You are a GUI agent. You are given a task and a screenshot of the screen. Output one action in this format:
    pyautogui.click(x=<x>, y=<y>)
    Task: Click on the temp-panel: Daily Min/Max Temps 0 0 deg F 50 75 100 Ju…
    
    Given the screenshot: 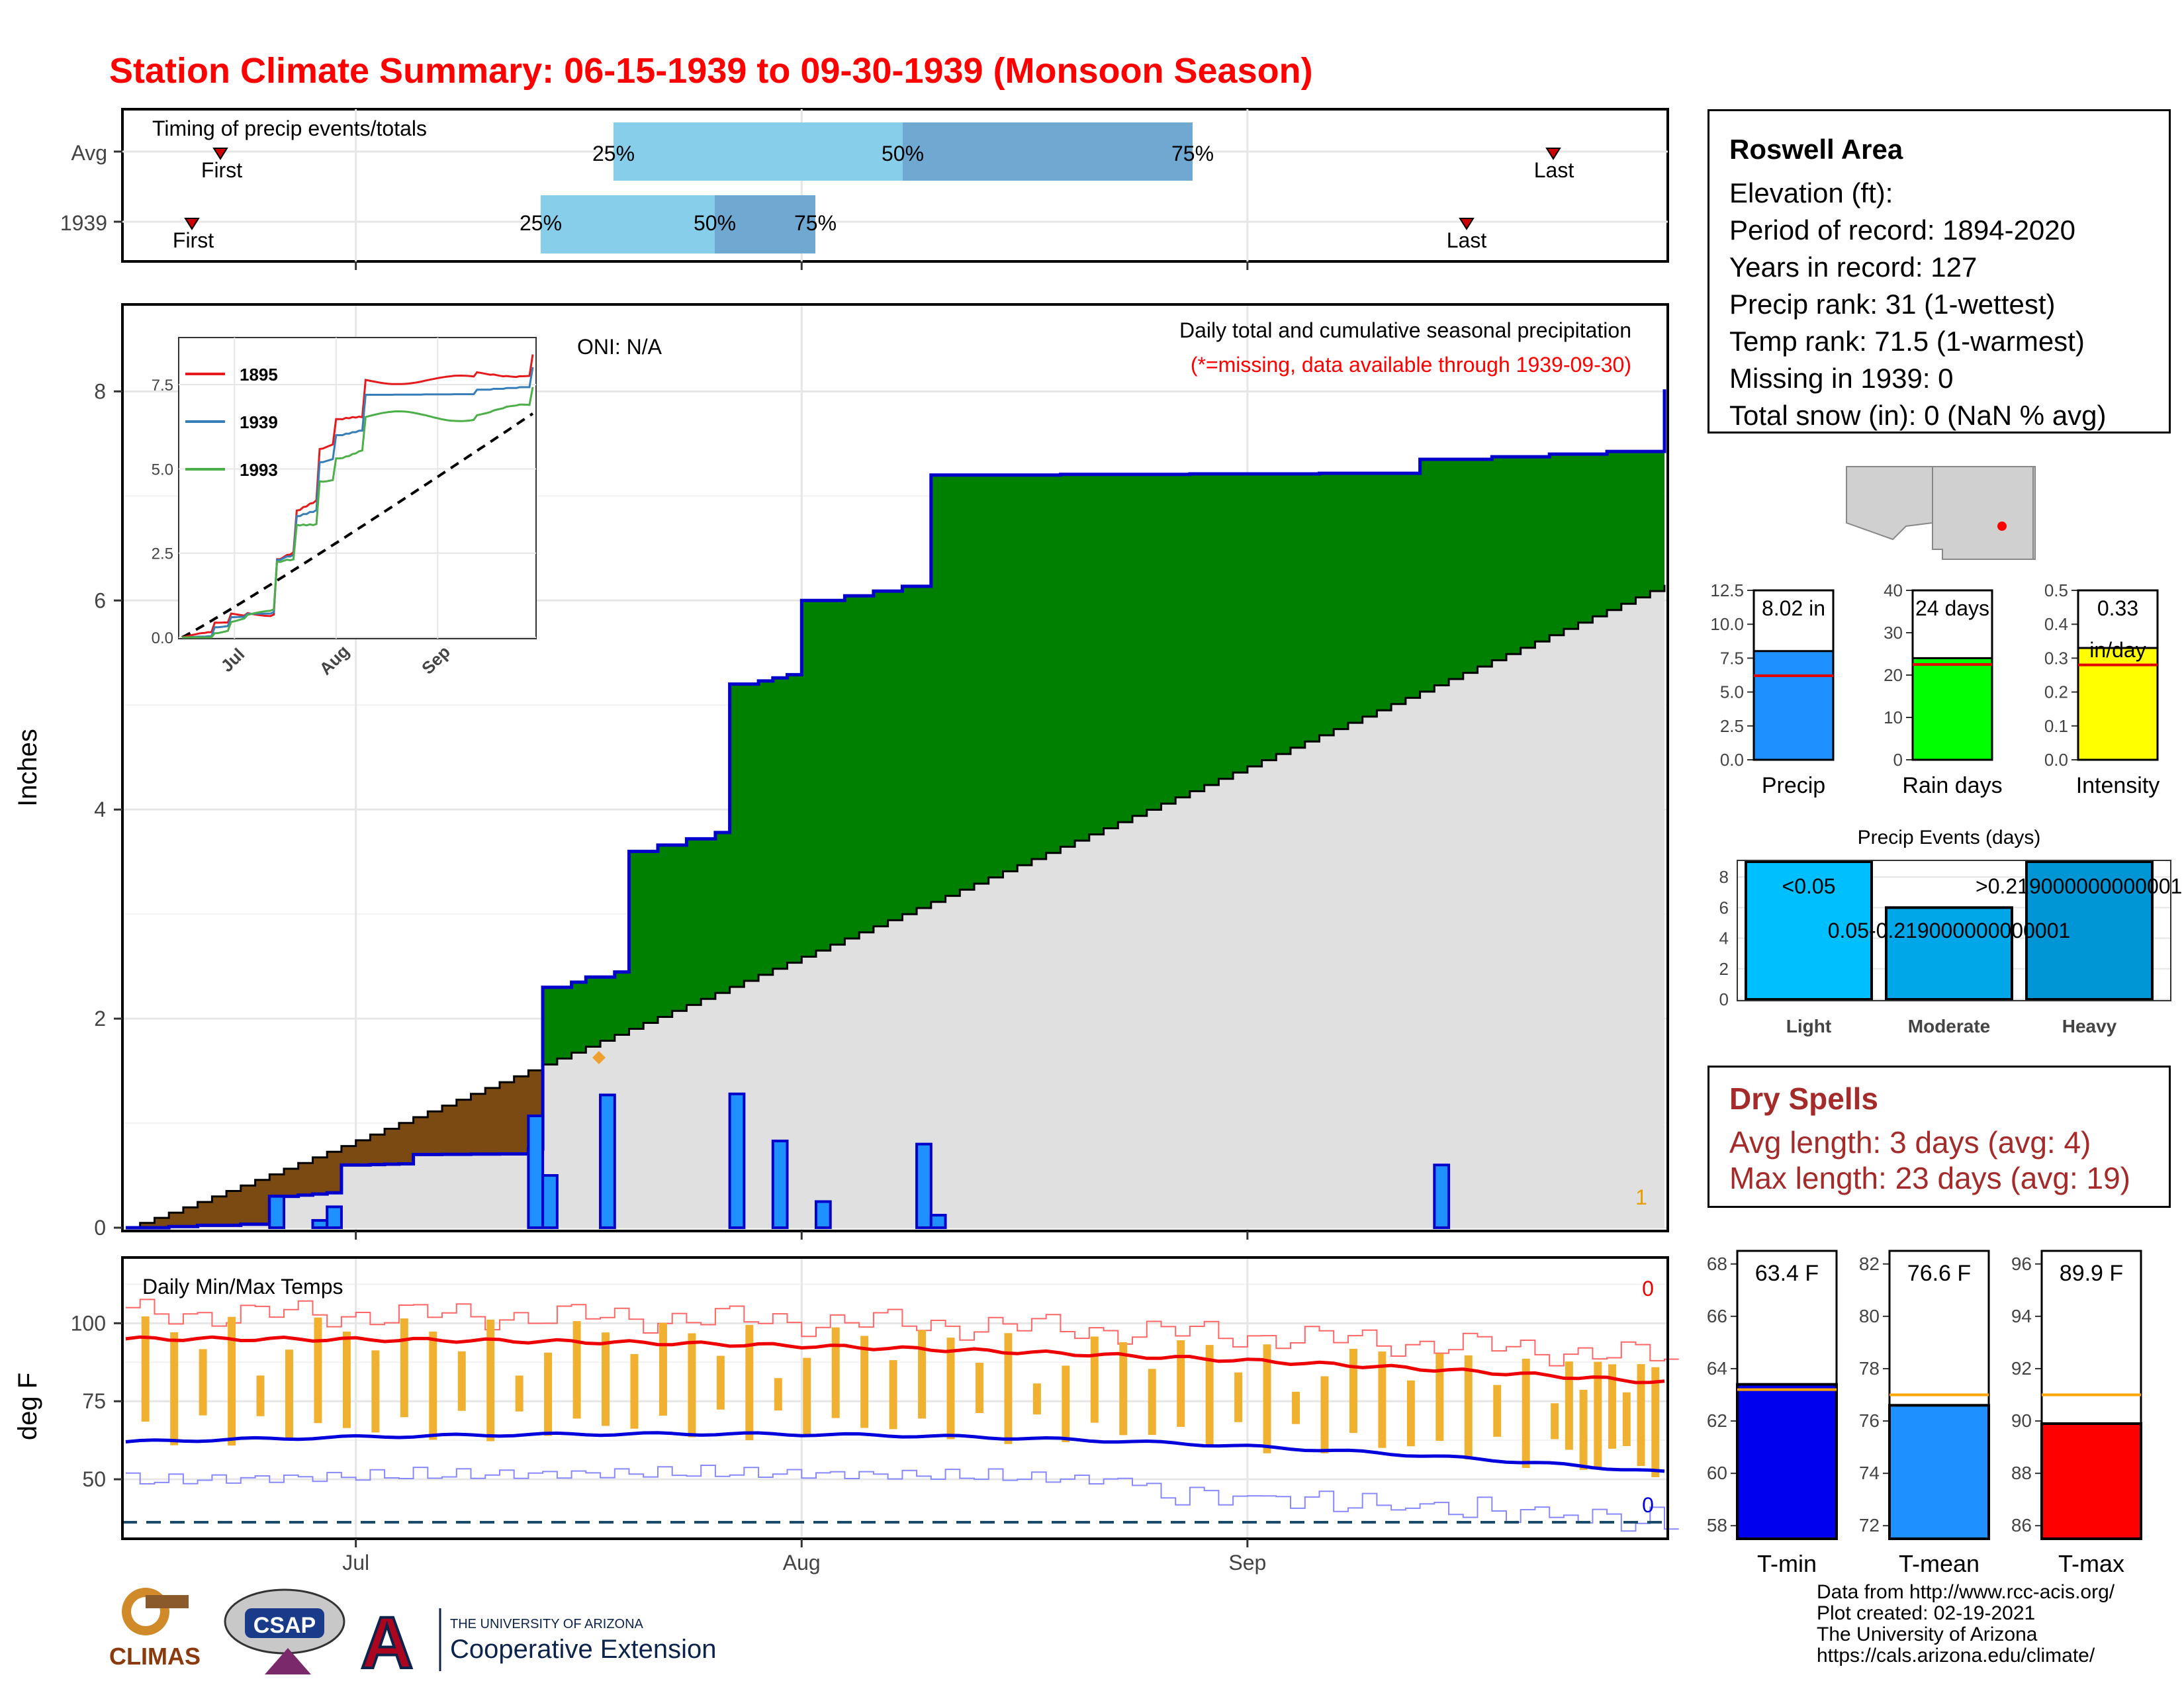 What is the action you would take?
    pyautogui.click(x=846, y=1415)
    